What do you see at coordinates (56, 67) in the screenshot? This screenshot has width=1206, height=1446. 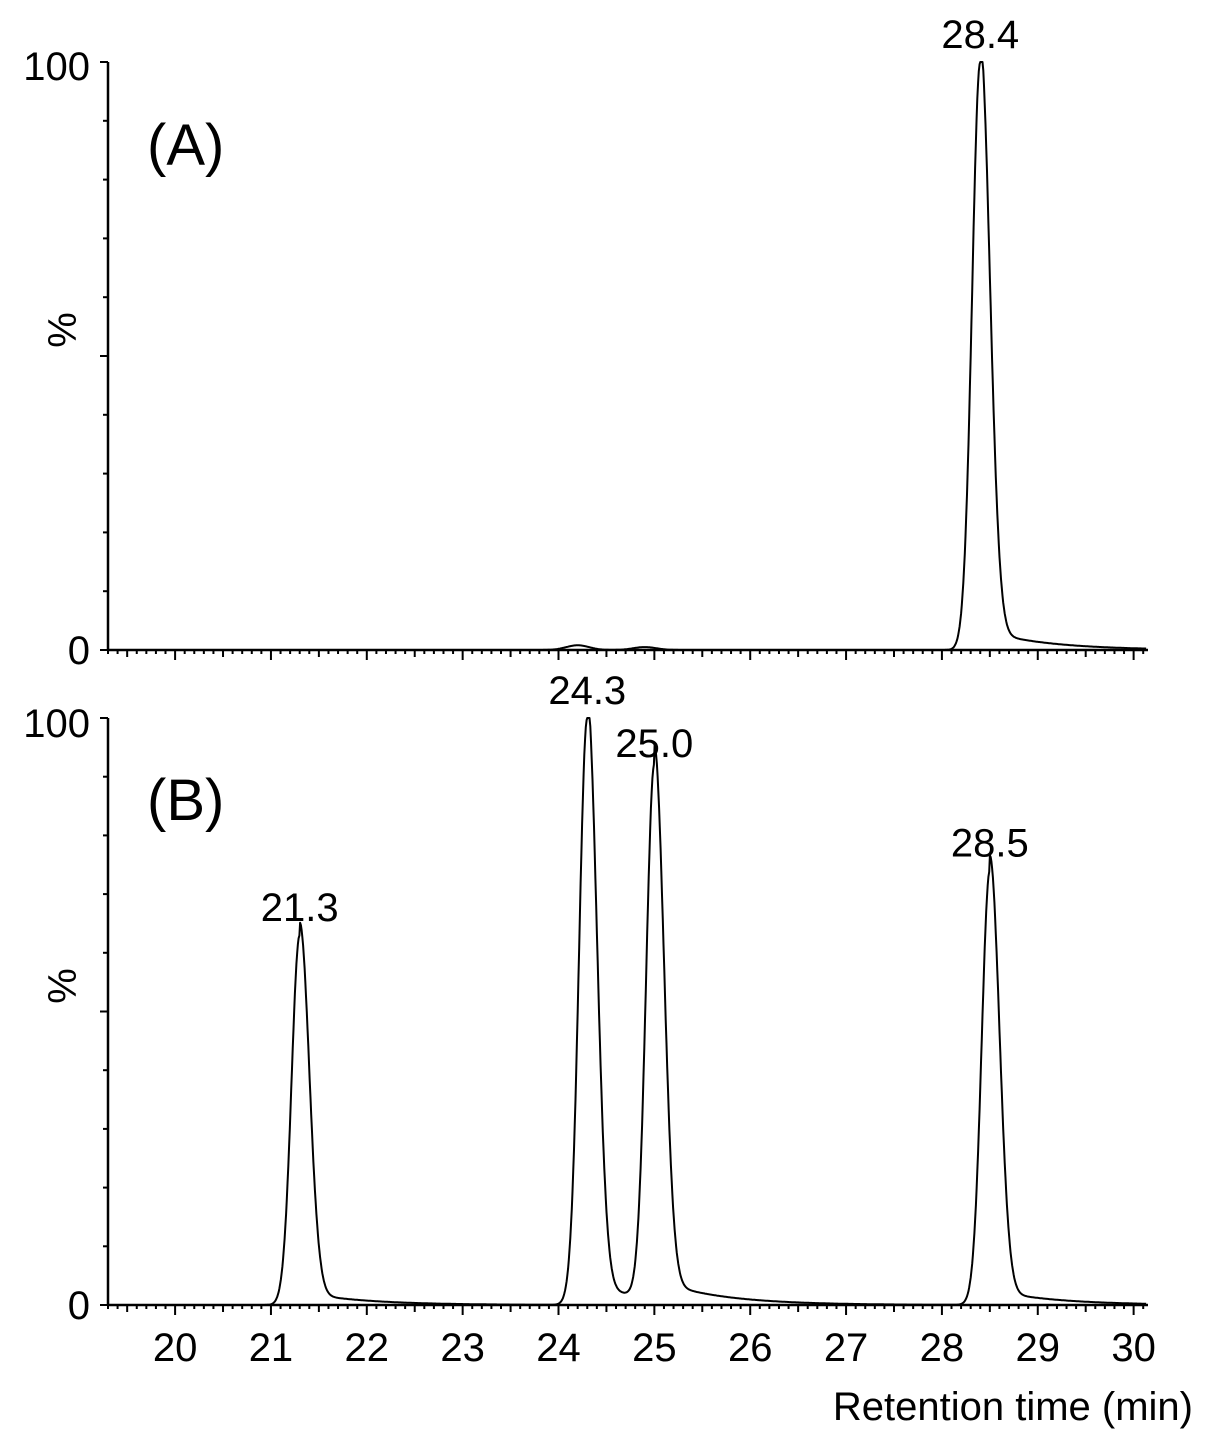 I see `panel-a-y-tick-label-100: 100` at bounding box center [56, 67].